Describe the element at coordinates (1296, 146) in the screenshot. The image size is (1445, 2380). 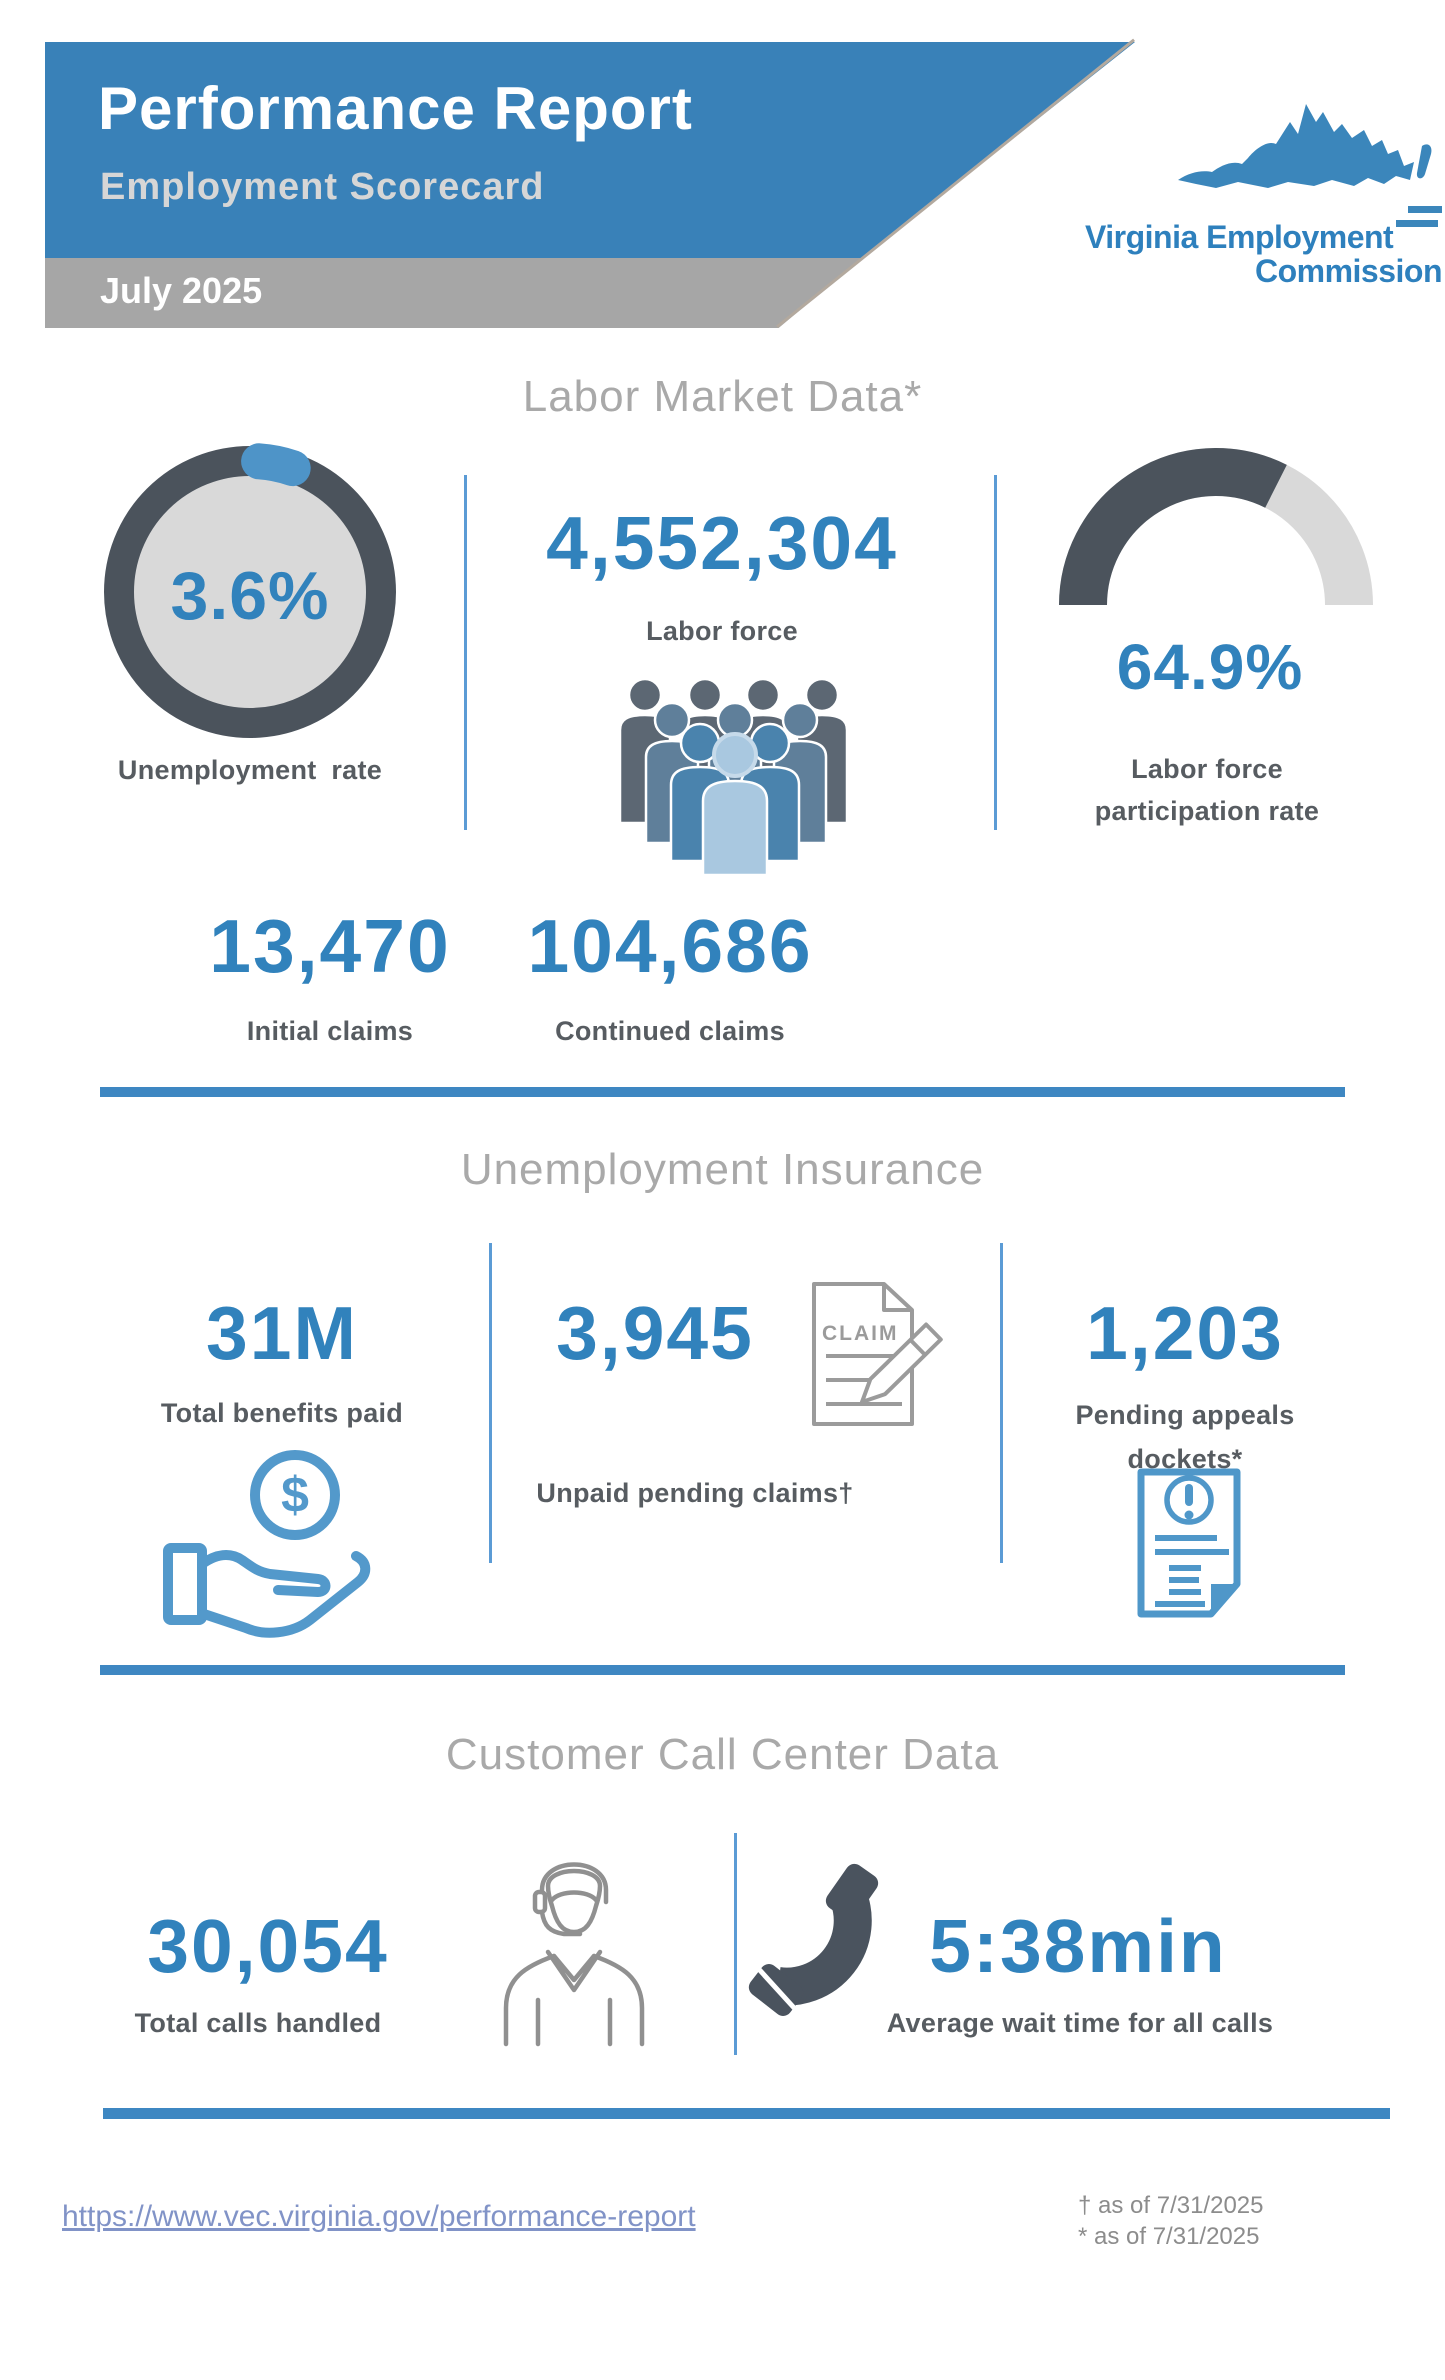
I see `virginia-state-icon` at that location.